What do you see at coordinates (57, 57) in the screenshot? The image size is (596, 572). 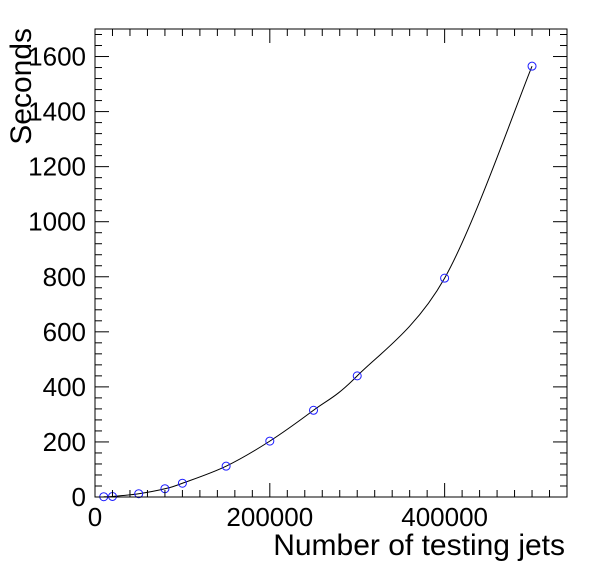 I see `y-tick-label: 1600` at bounding box center [57, 57].